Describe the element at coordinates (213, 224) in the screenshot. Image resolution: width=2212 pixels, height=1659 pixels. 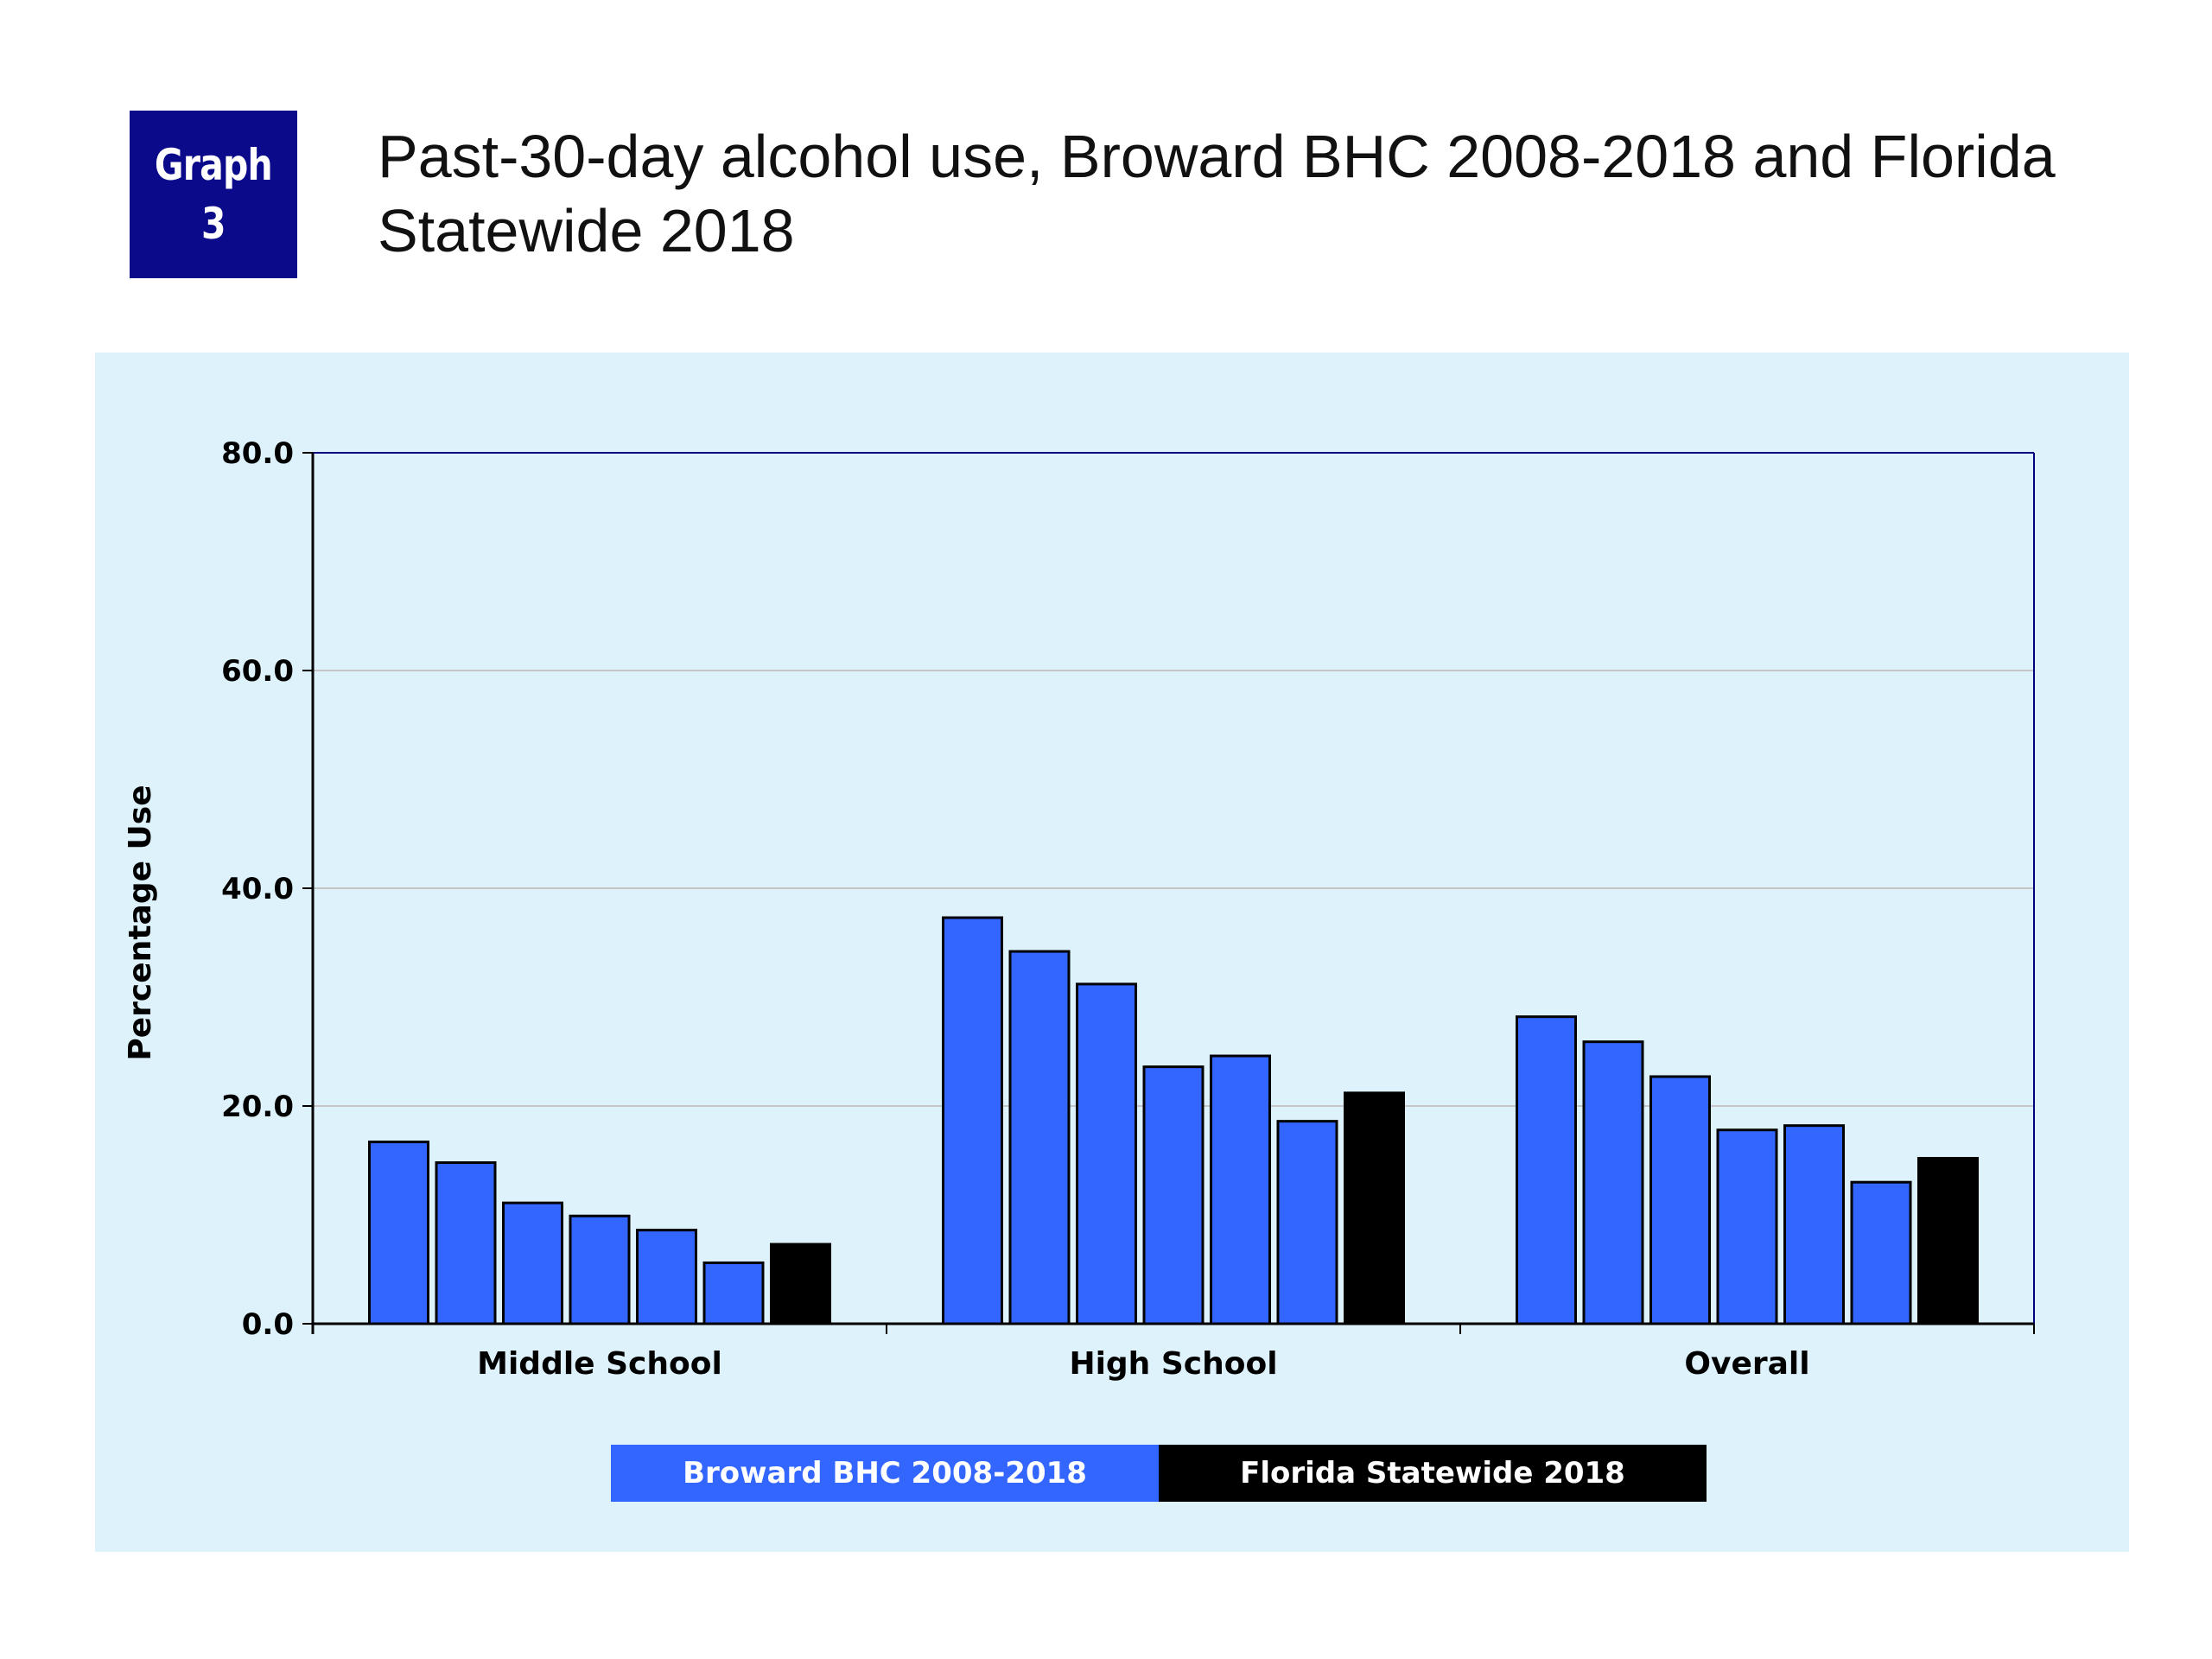
I see `badge-number: 3` at that location.